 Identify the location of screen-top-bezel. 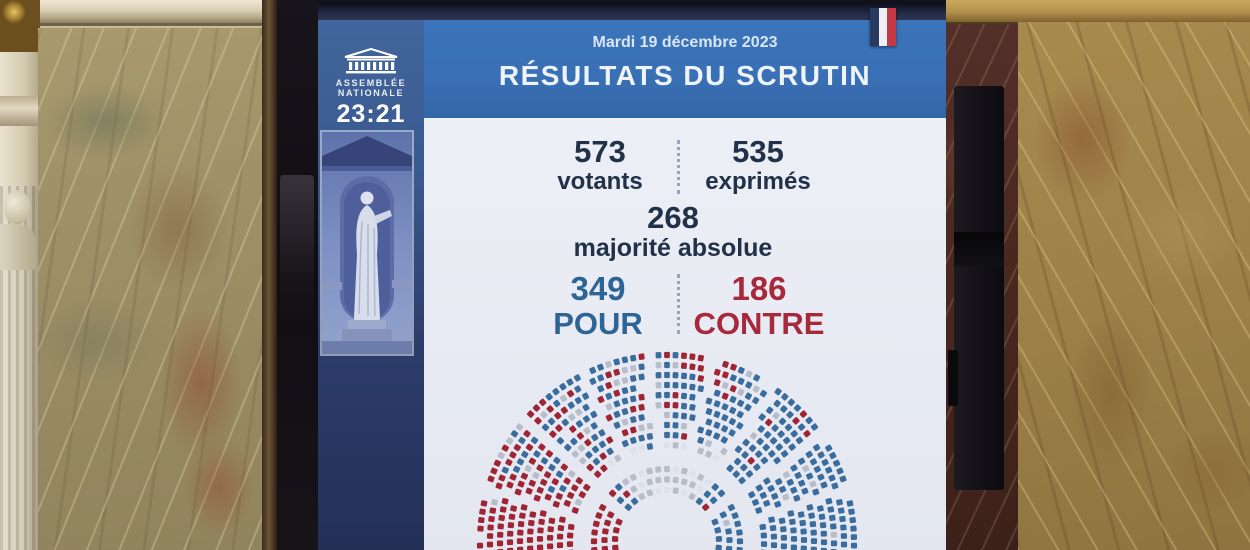
(632, 11).